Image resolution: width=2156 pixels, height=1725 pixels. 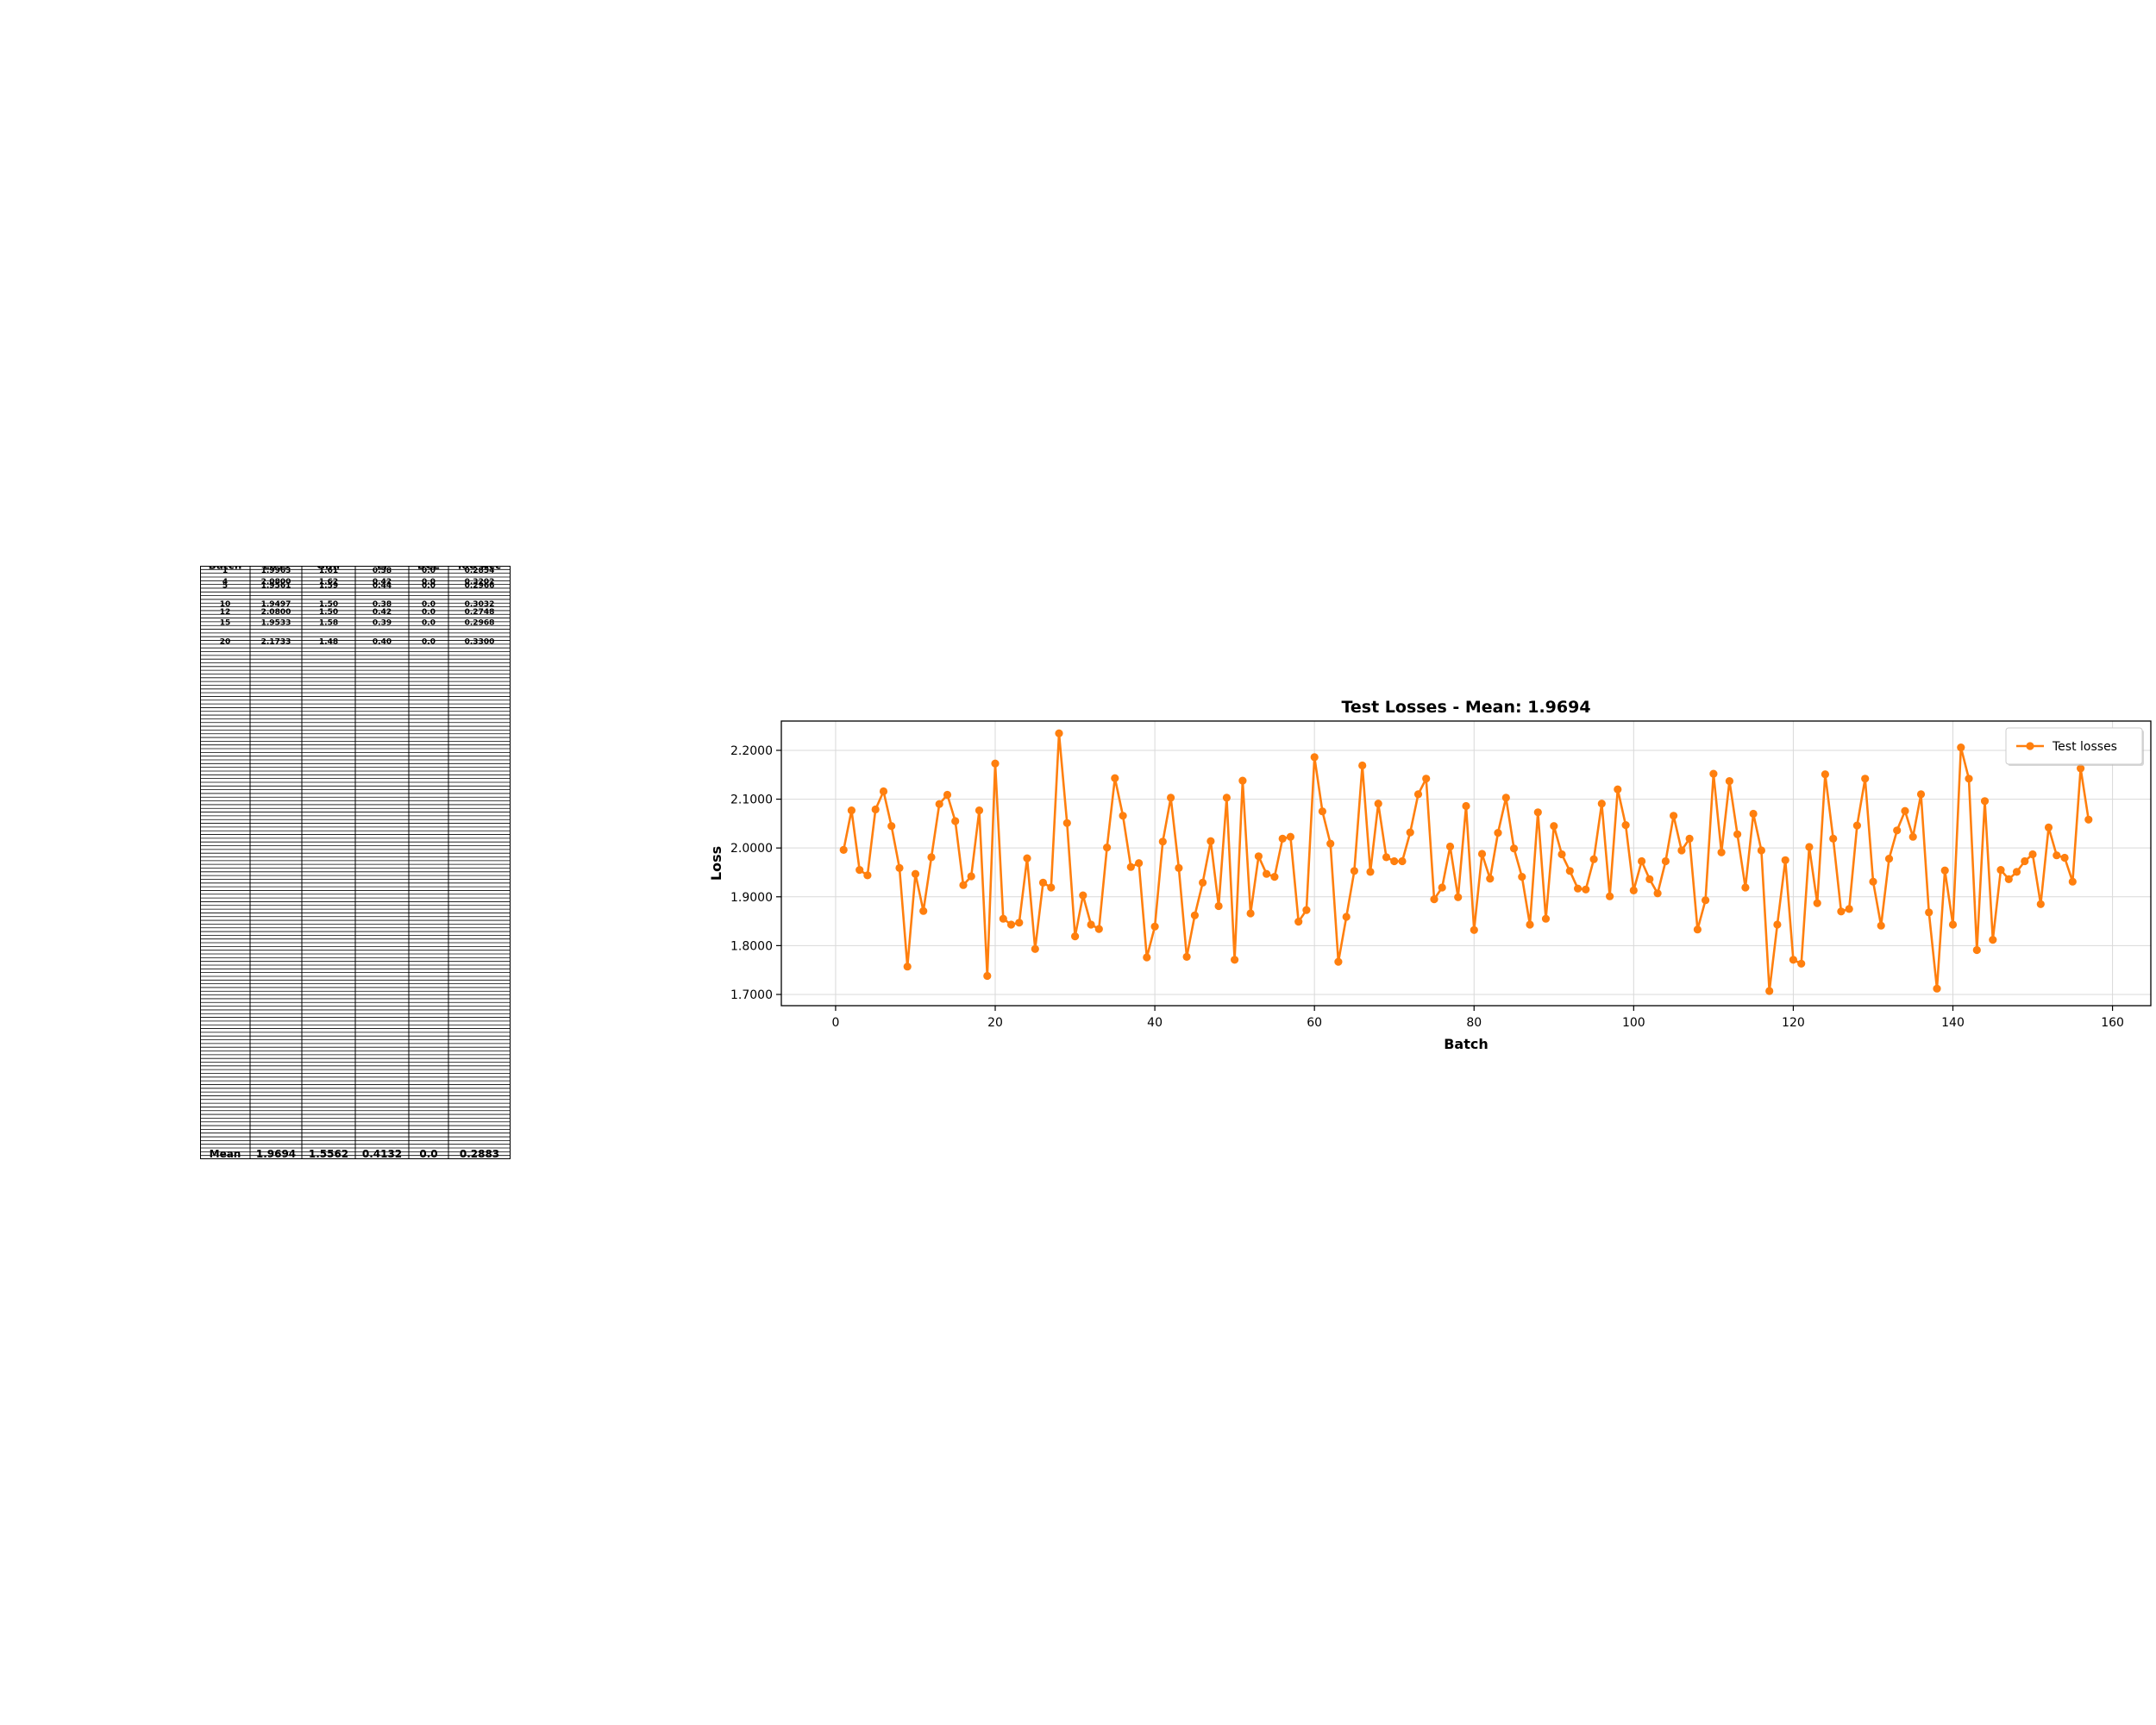 What do you see at coordinates (382, 1154) in the screenshot?
I see `table-mean-cell: 0.4132` at bounding box center [382, 1154].